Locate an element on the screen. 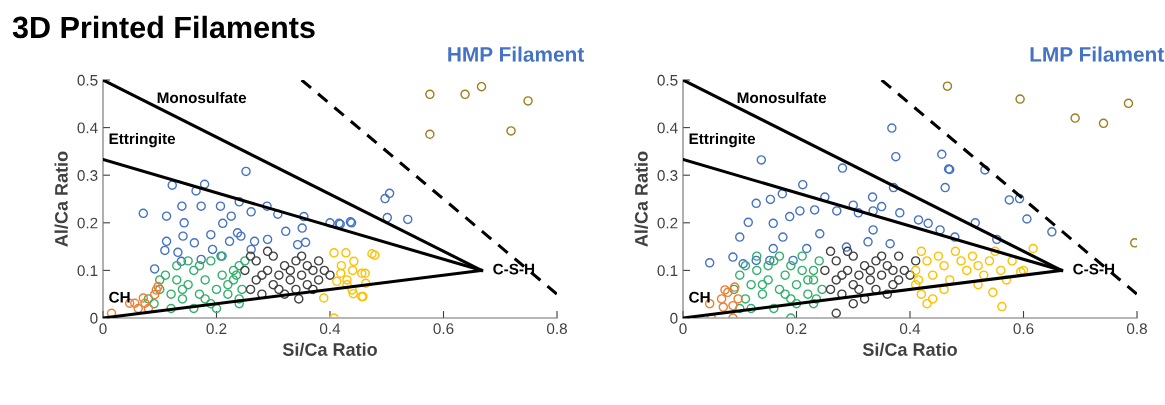 This screenshot has width=1165, height=405. text: 3D Printed Filaments is located at coordinates (163, 27).